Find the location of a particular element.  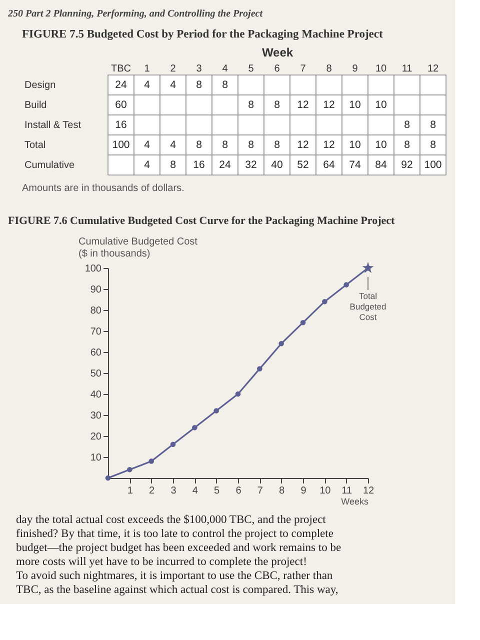

y-tick-label: Total is located at coordinates (35, 145).